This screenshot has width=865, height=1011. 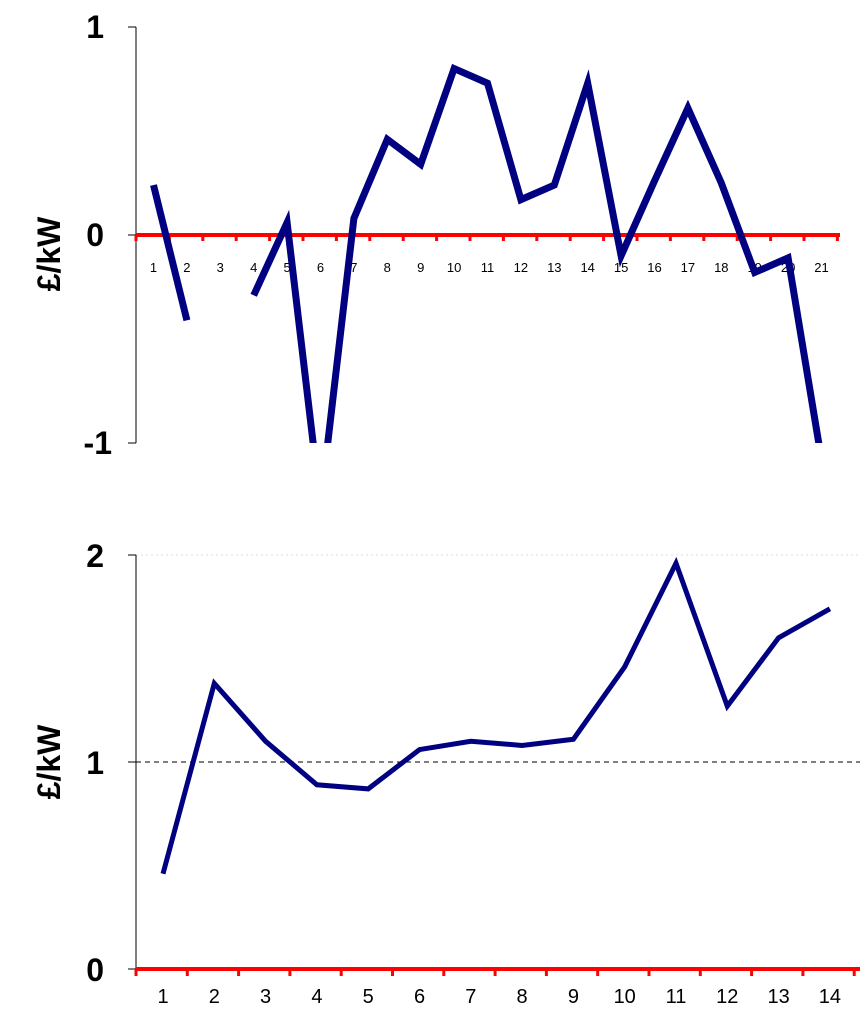 I want to click on chart-2-y-tick-label-0: 0, so click(x=95, y=970).